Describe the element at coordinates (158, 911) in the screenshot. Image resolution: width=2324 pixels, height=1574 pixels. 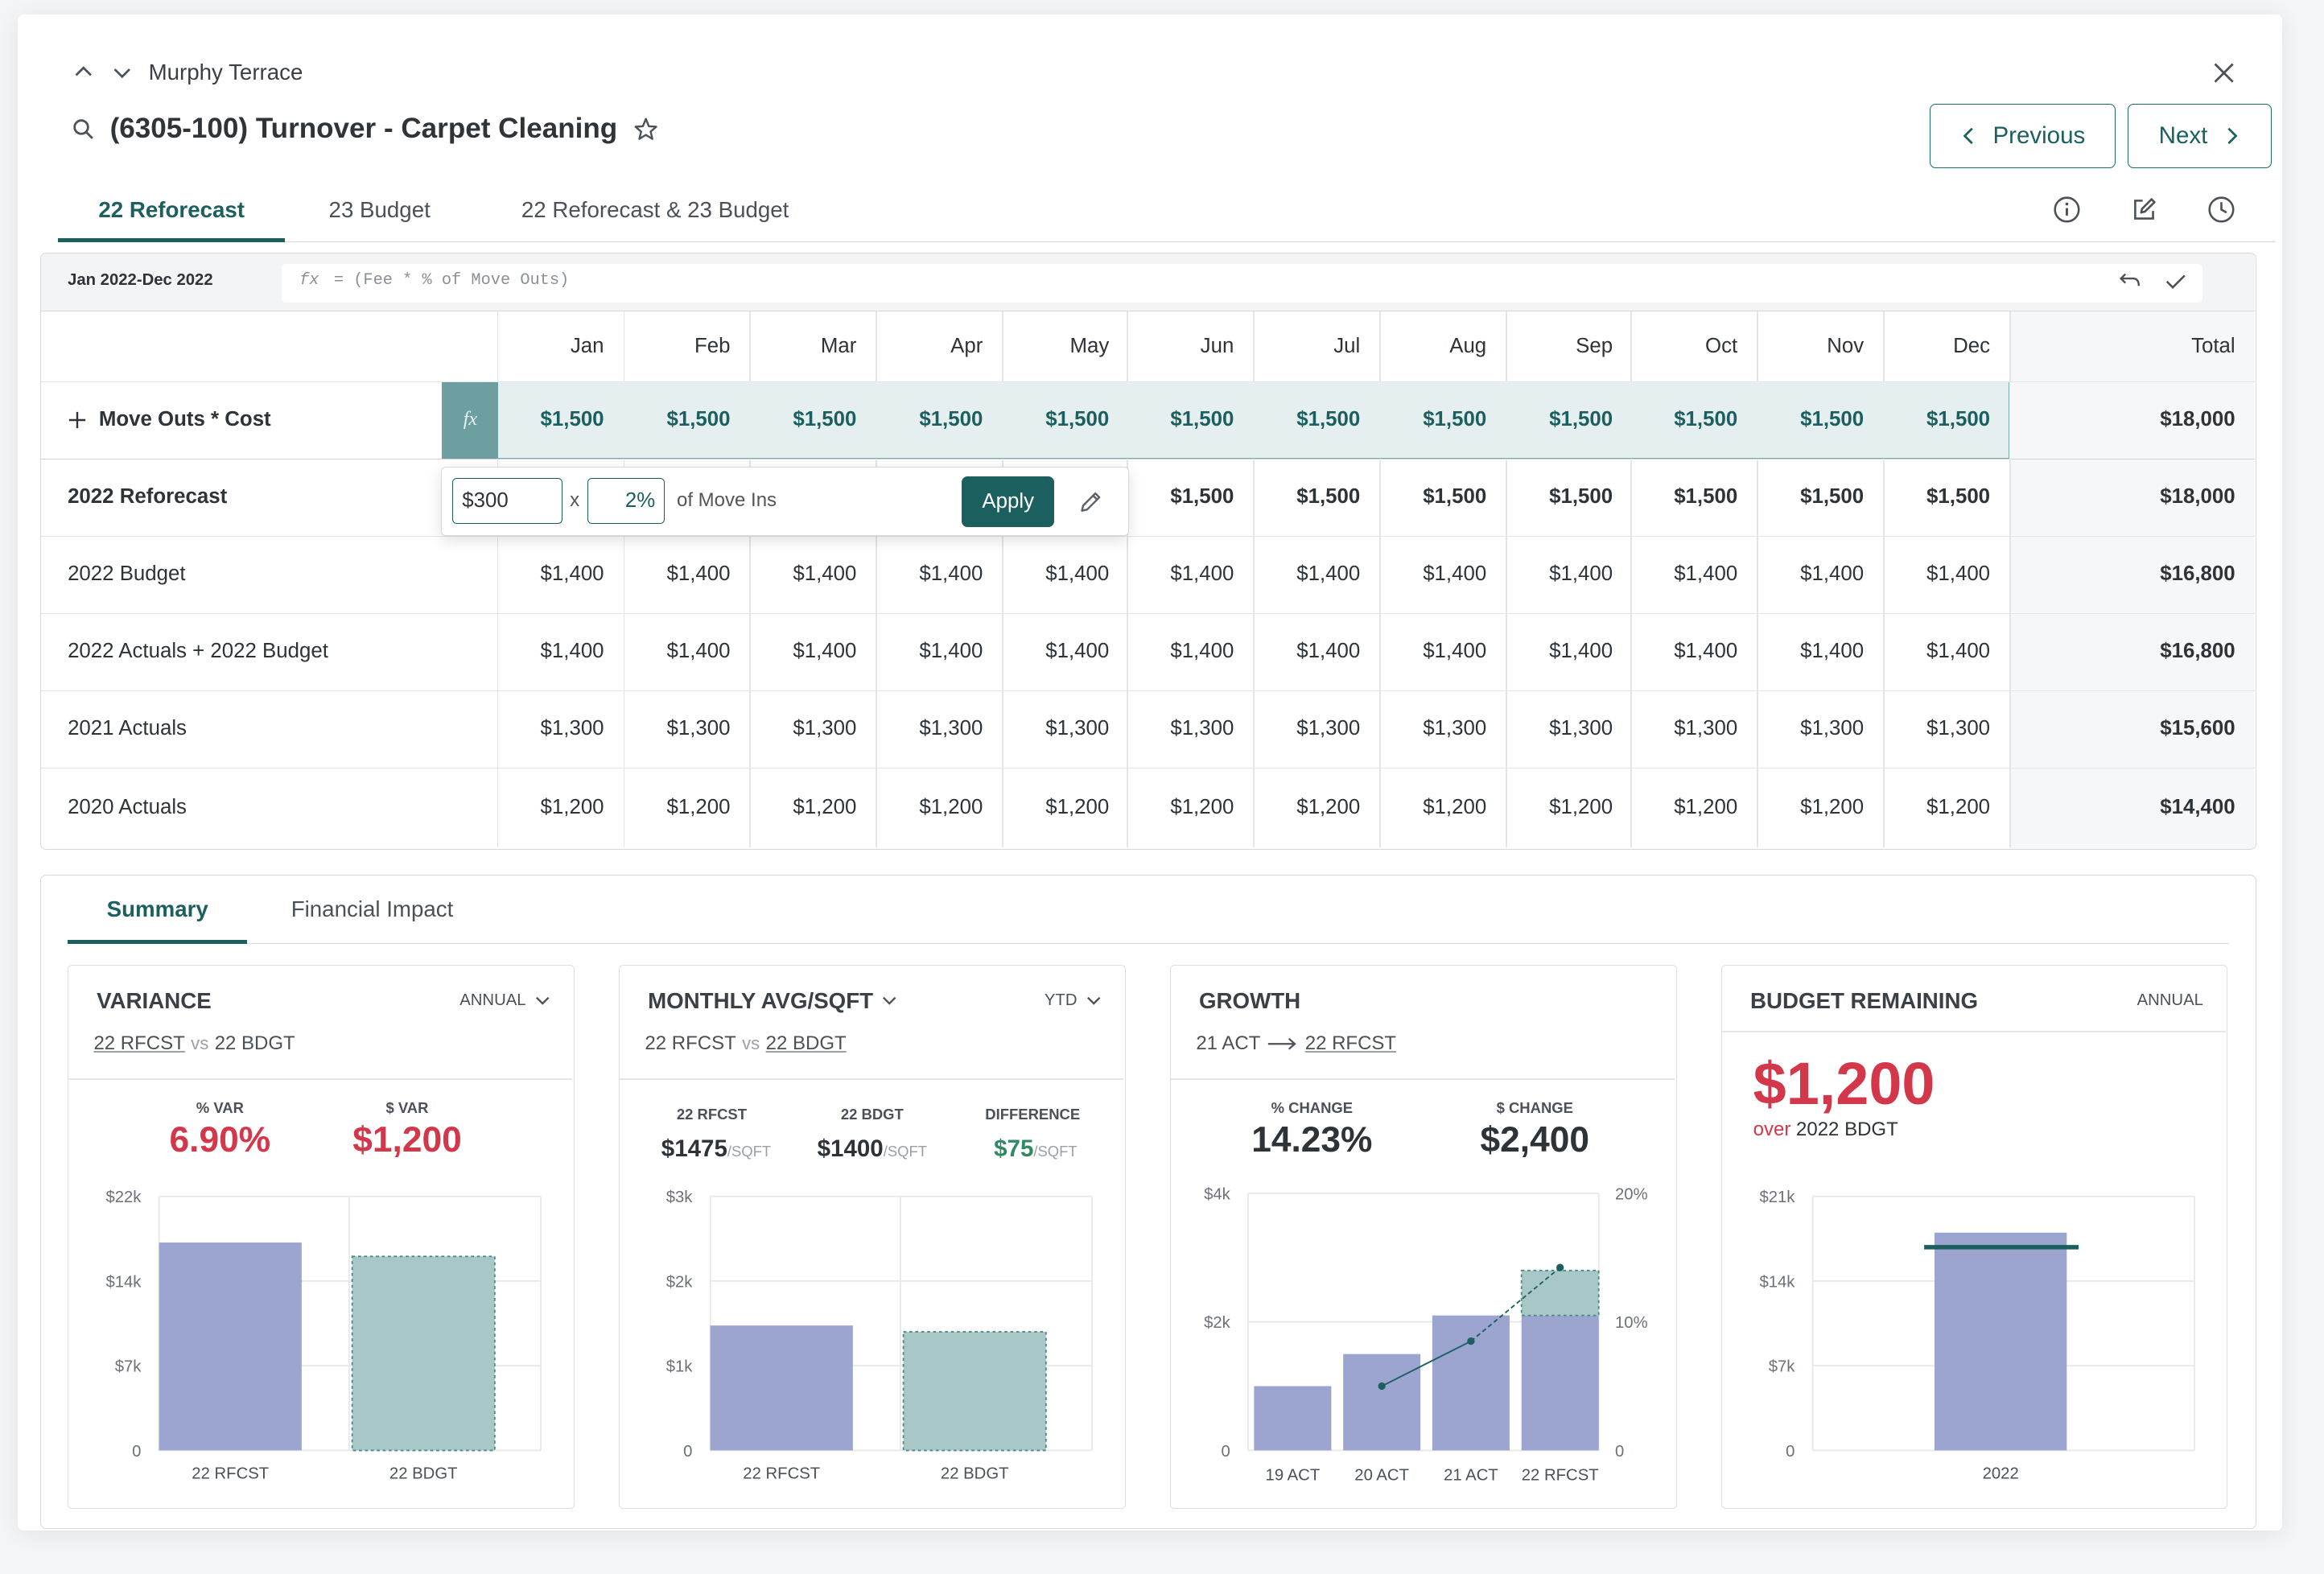
I see `tab-summary: Summary` at that location.